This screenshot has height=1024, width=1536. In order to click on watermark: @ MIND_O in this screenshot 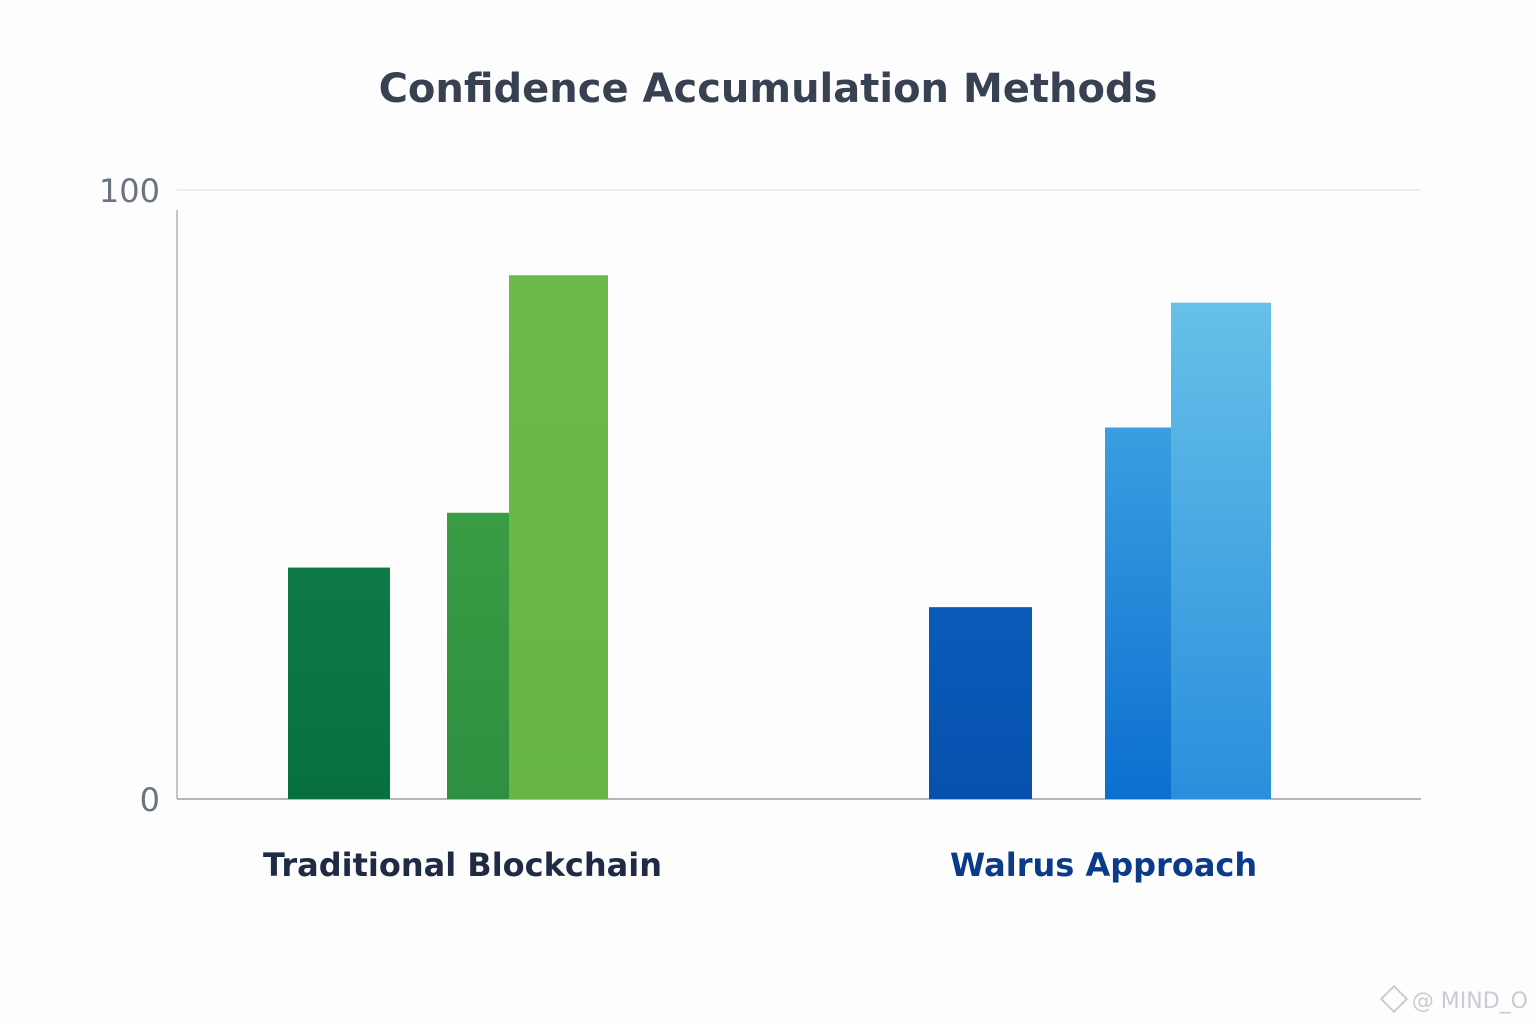, I will do `click(1453, 999)`.